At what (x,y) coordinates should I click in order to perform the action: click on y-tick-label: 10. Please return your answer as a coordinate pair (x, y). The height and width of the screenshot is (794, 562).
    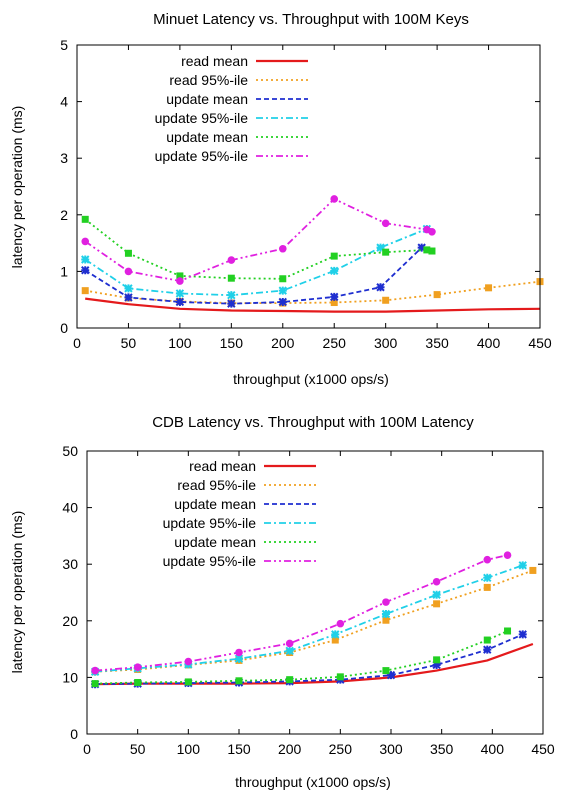
    Looking at the image, I should click on (70, 677).